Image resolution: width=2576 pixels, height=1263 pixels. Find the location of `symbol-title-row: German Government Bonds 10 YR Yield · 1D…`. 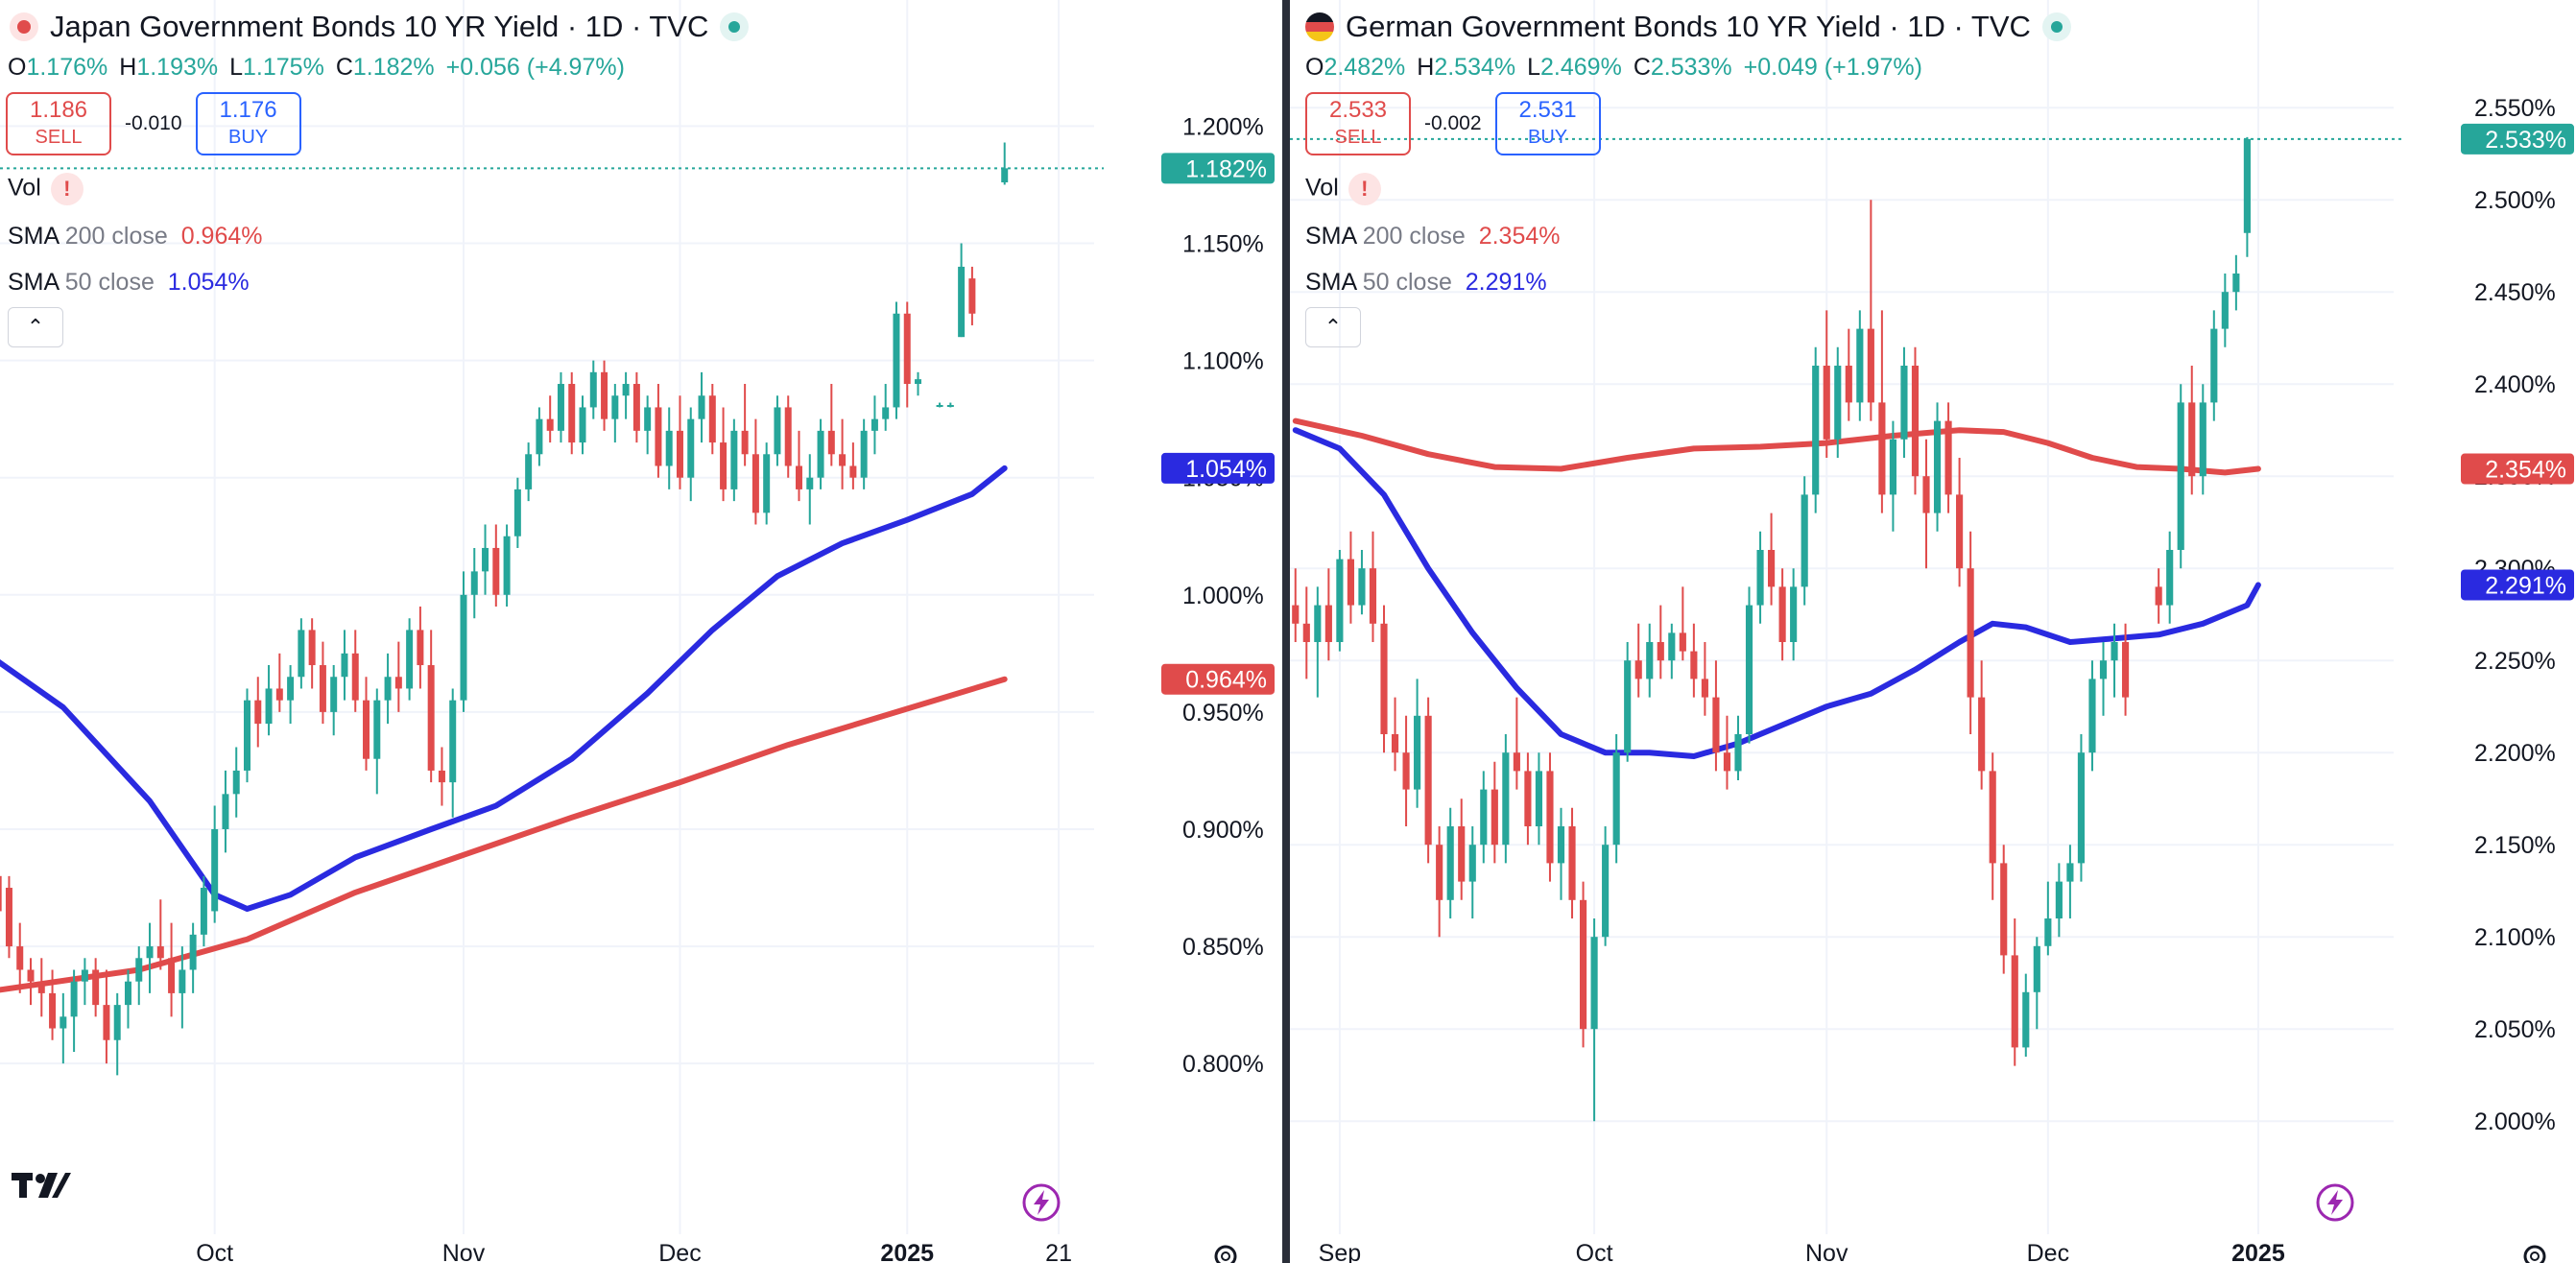

symbol-title-row: German Government Bonds 10 YR Yield · 1D… is located at coordinates (1688, 27).